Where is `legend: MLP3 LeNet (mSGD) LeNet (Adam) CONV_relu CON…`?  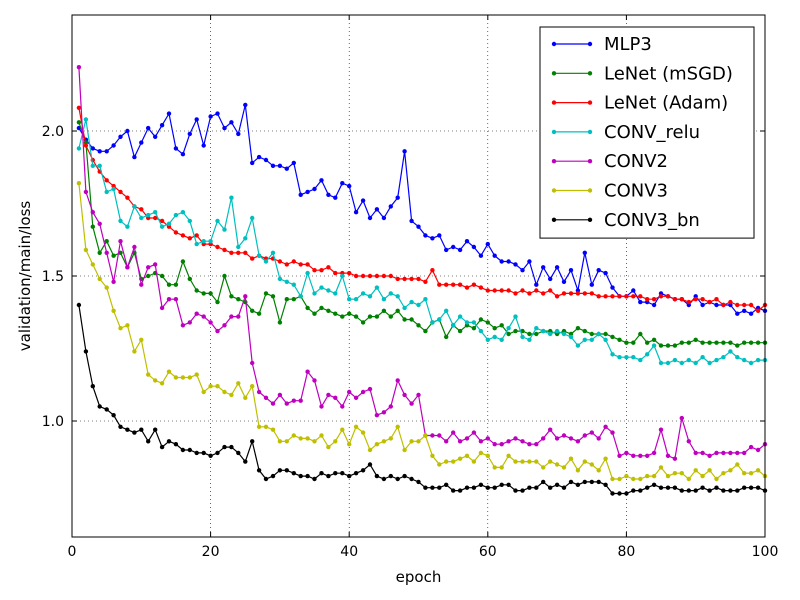 legend: MLP3 LeNet (mSGD) LeNet (Adam) CONV_relu CON… is located at coordinates (647, 132).